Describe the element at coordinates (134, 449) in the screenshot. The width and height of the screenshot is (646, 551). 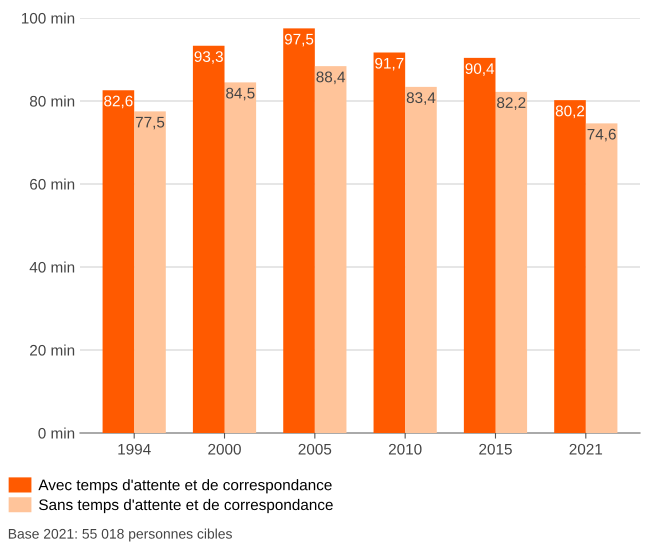
I see `x-tick-label: 1994` at that location.